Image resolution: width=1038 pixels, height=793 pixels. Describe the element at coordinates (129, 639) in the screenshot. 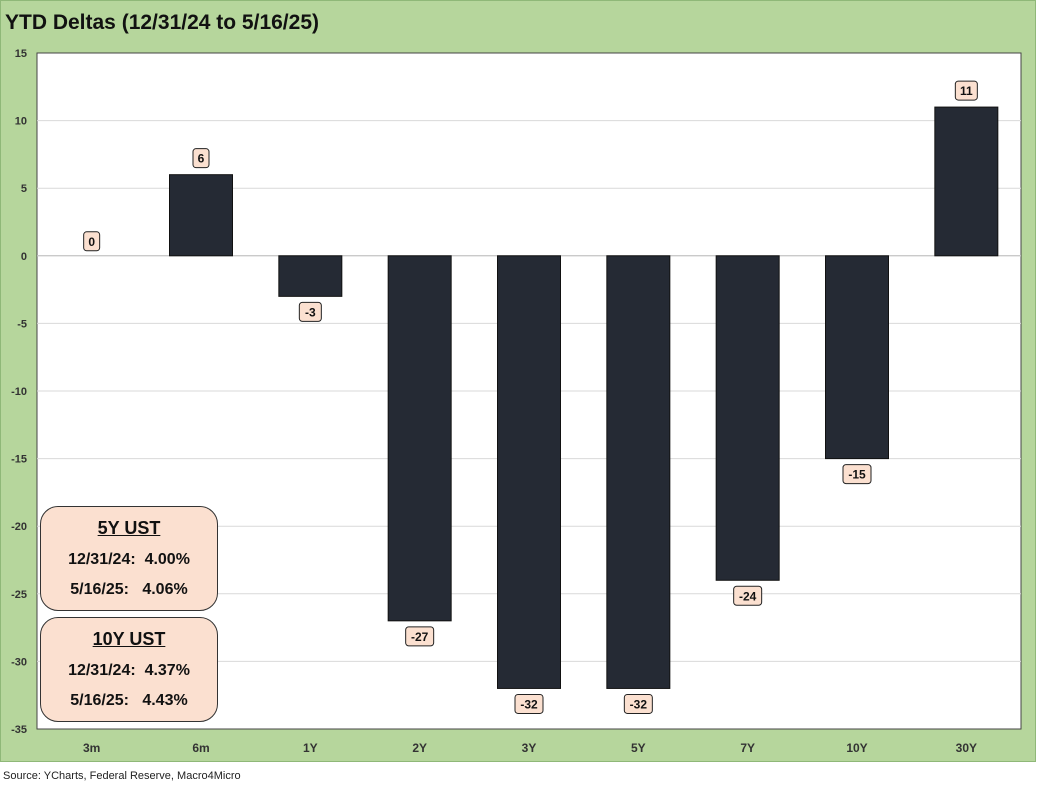

I see `info-box-title: 10Y UST` at that location.